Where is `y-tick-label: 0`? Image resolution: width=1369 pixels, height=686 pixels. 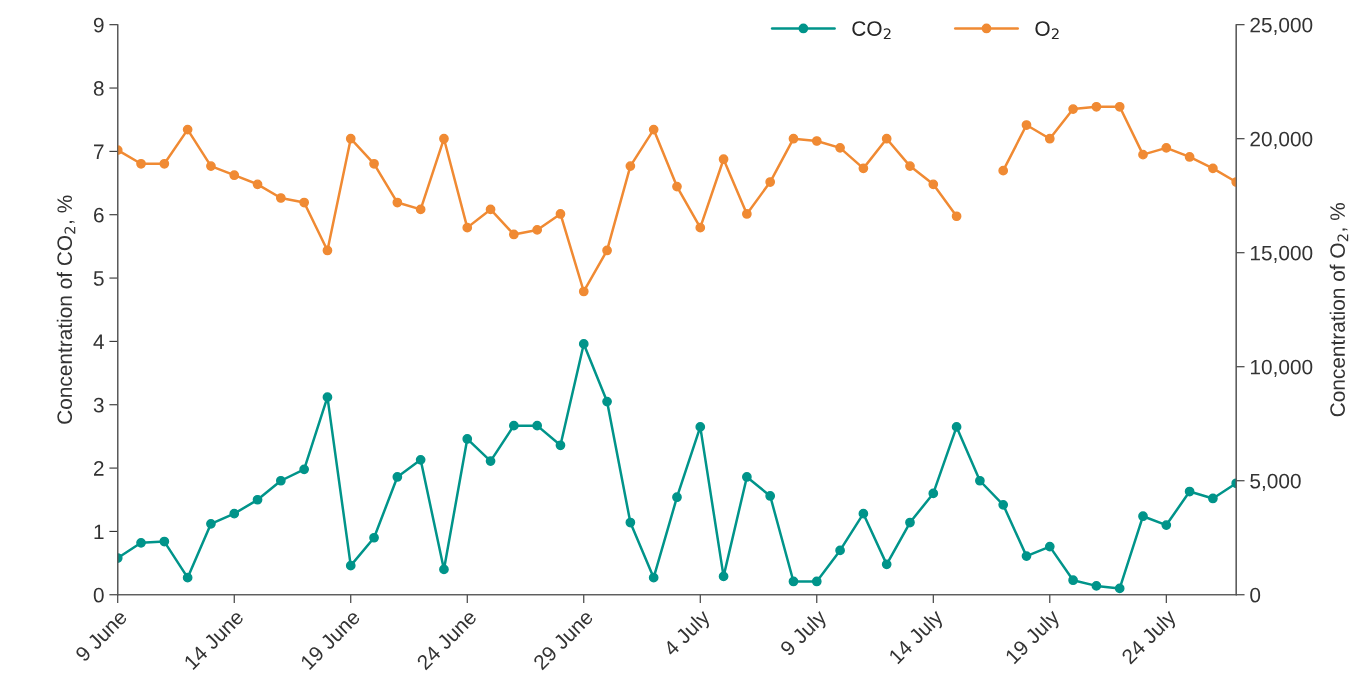 y-tick-label: 0 is located at coordinates (98, 595).